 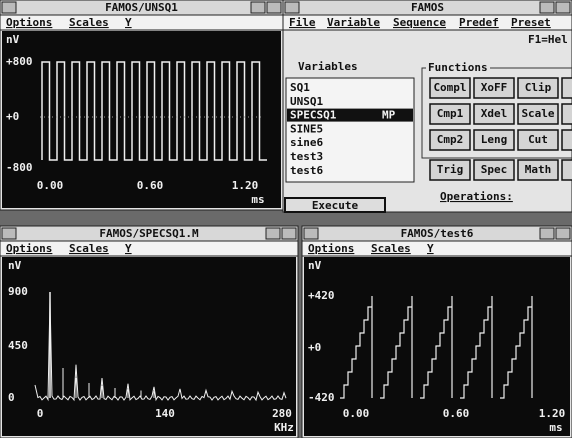 What do you see at coordinates (328, 66) in the screenshot?
I see `group-label: Variables` at bounding box center [328, 66].